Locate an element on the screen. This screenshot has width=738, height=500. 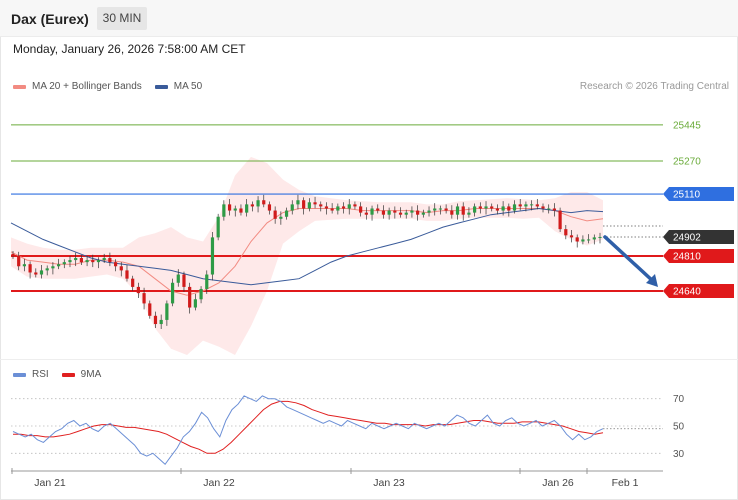
chart-header: Dax (Eurex) 30 MIN is located at coordinates (369, 18).